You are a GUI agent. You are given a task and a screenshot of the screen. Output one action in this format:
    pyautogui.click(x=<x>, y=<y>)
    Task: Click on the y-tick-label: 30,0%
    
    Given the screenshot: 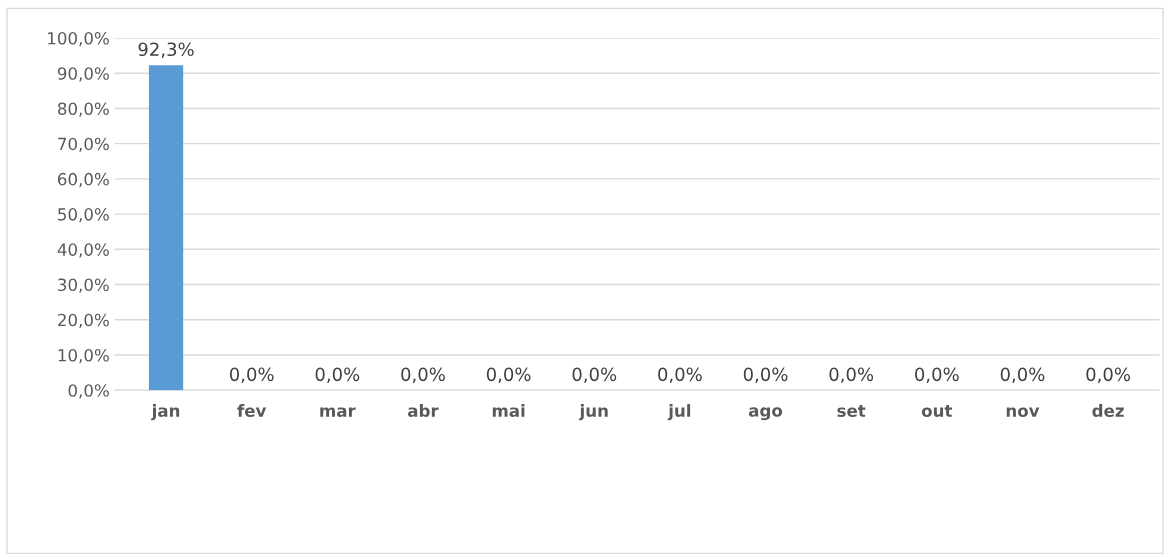 What is the action you would take?
    pyautogui.click(x=83, y=285)
    